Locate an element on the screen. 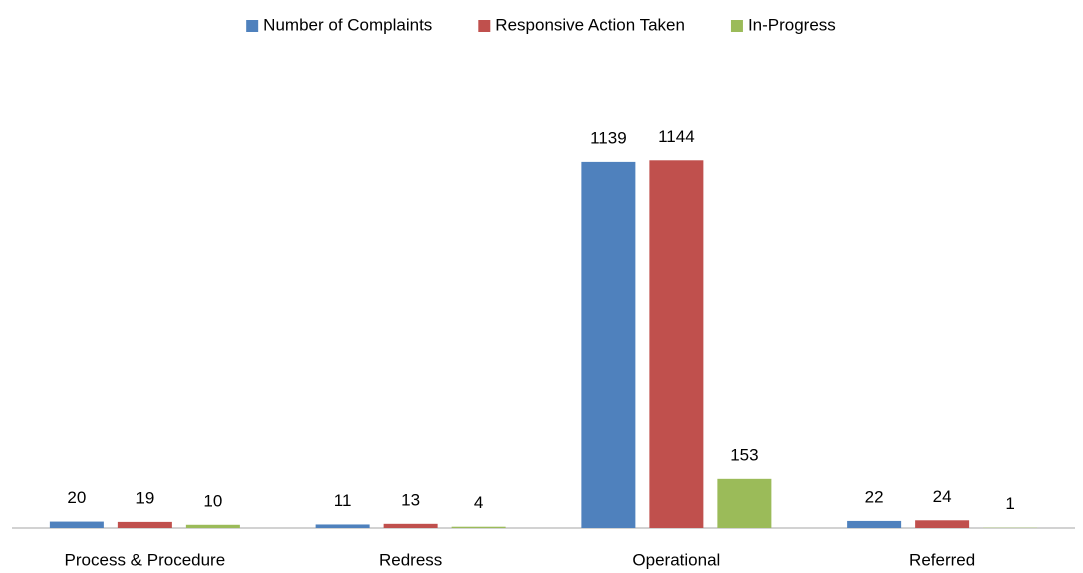  data-label: 153 is located at coordinates (744, 454).